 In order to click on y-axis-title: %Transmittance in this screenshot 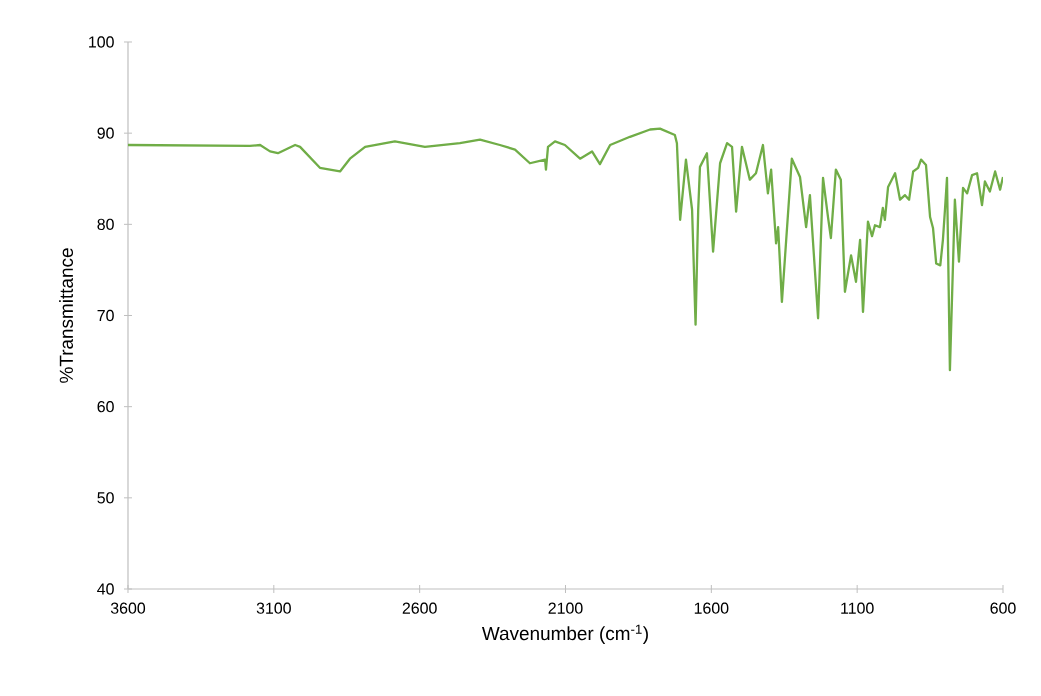, I will do `click(66, 315)`.